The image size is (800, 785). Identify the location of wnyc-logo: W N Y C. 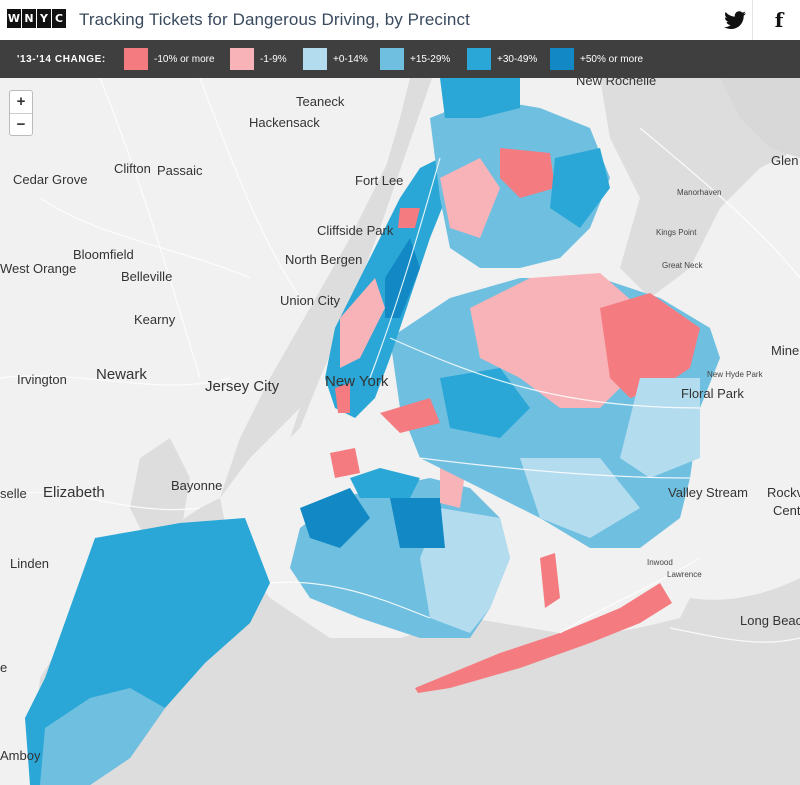
(37, 18).